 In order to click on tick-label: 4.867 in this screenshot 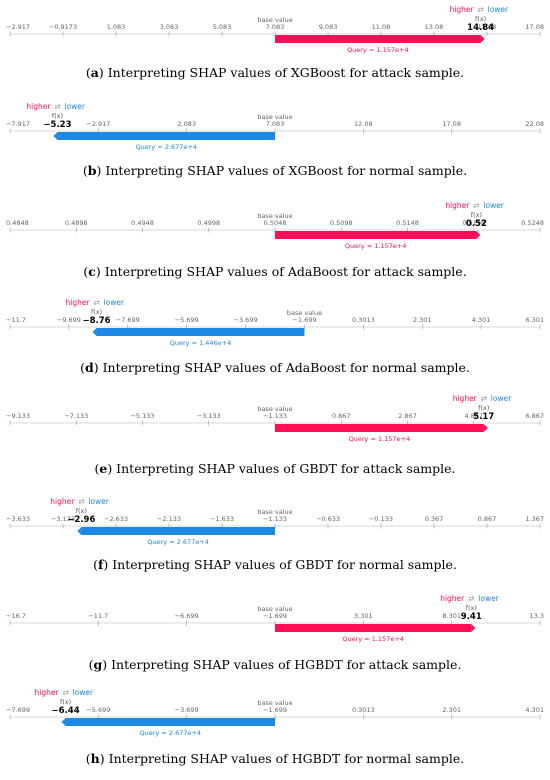, I will do `click(473, 416)`.